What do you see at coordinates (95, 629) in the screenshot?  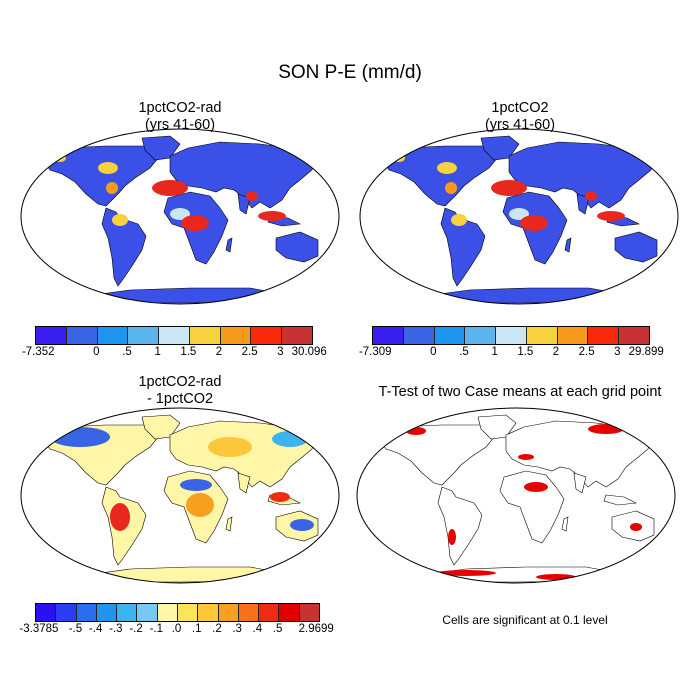 I see `colorbar-tick-label: -.4` at bounding box center [95, 629].